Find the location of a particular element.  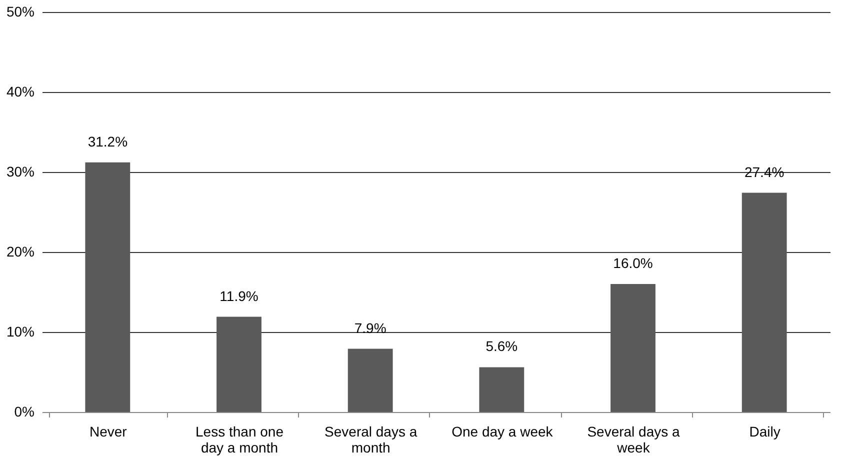

y-tick-label: 0% is located at coordinates (24, 412).